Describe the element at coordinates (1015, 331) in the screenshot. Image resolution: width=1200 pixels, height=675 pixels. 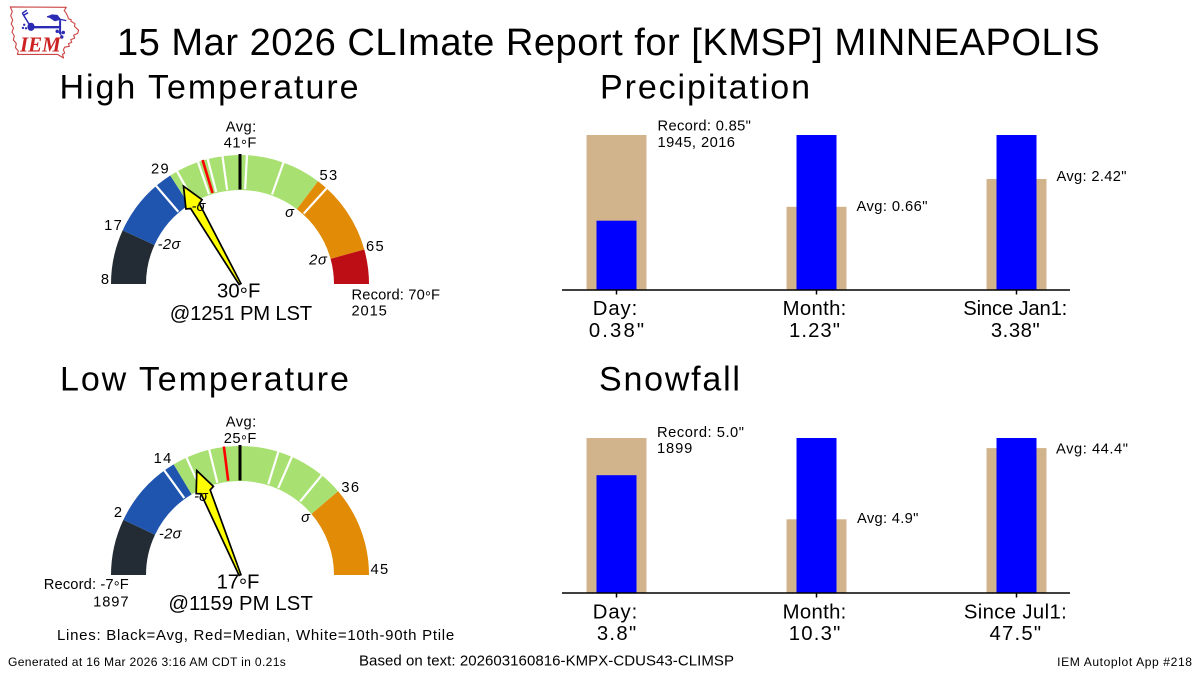
I see `svg-text: 3.38"` at that location.